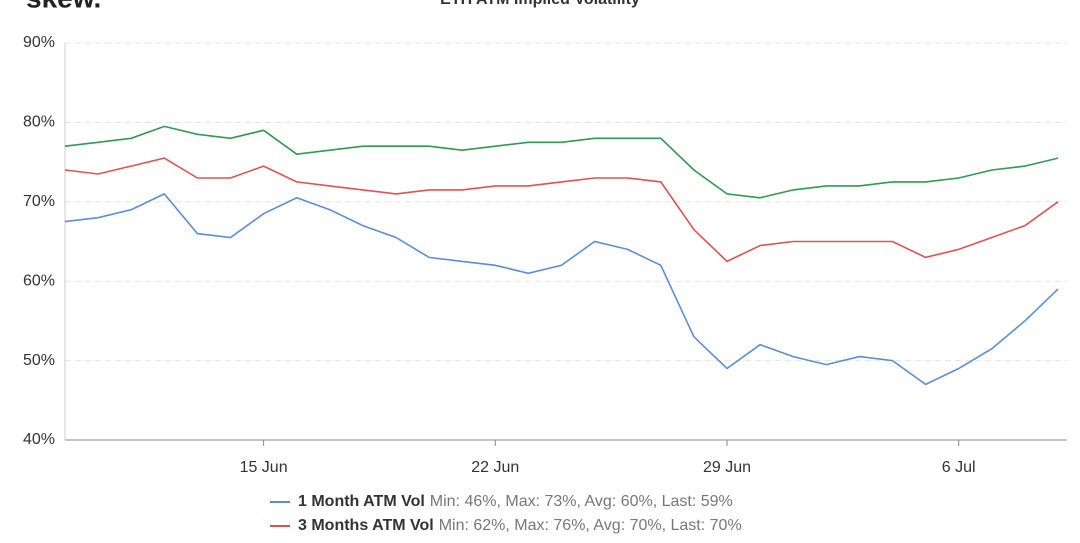 The image size is (1080, 543). Describe the element at coordinates (361, 501) in the screenshot. I see `legend-name: 1 Month ATM Vol` at that location.